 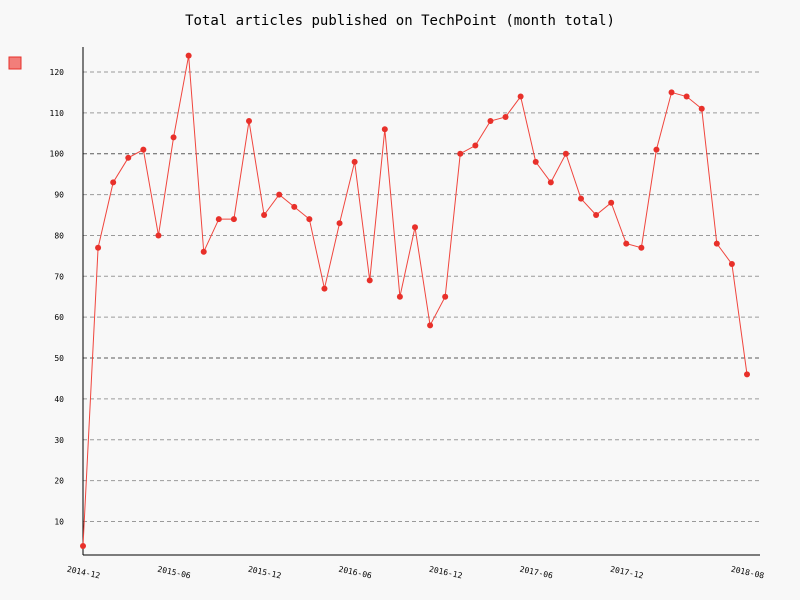 What do you see at coordinates (59, 358) in the screenshot?
I see `y-tick-label: 50` at bounding box center [59, 358].